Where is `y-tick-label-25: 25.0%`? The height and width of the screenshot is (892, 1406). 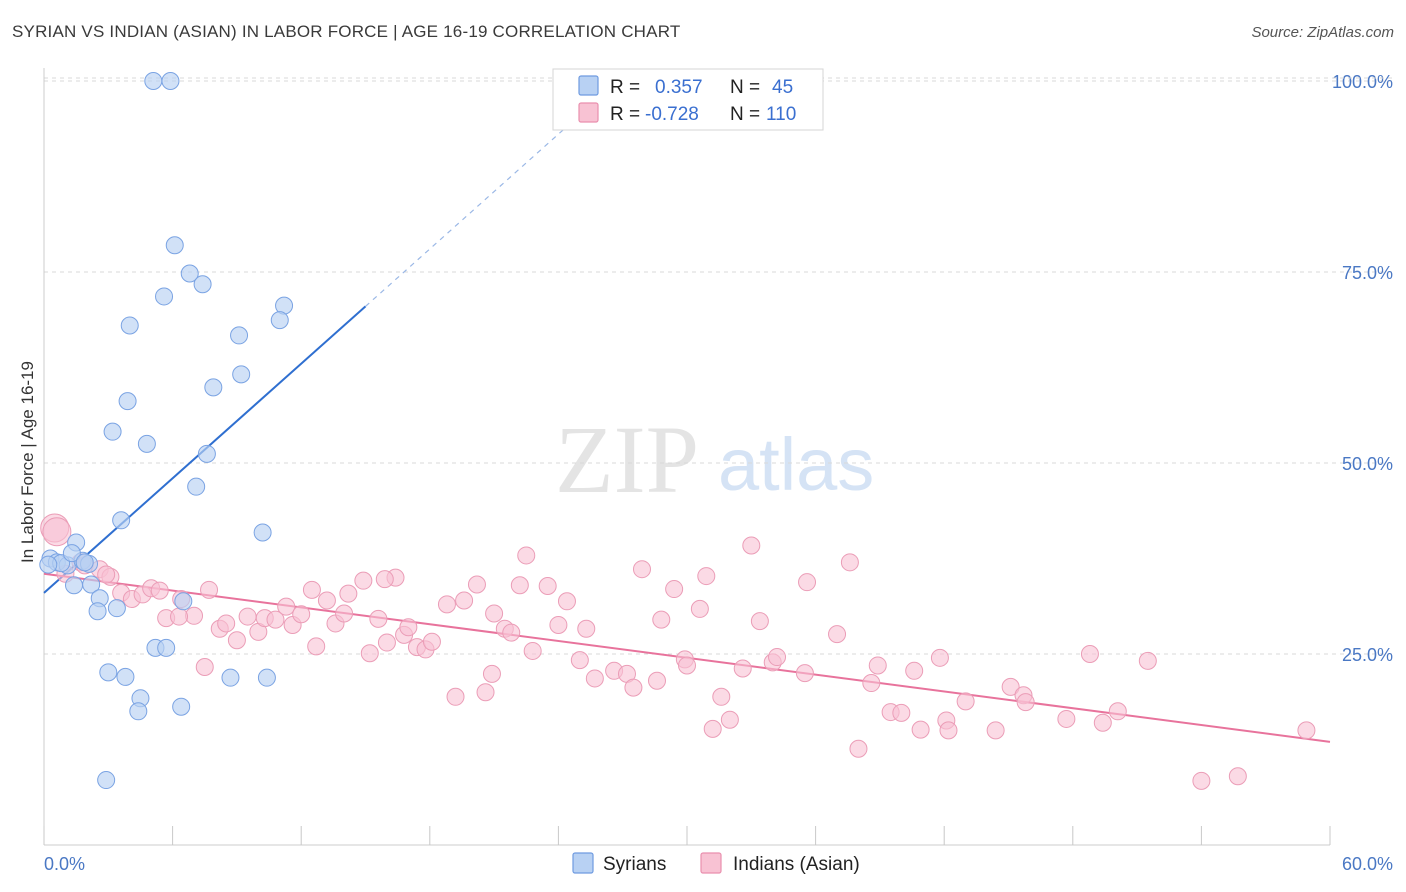 y-tick-label-25: 25.0% is located at coordinates (1367, 655).